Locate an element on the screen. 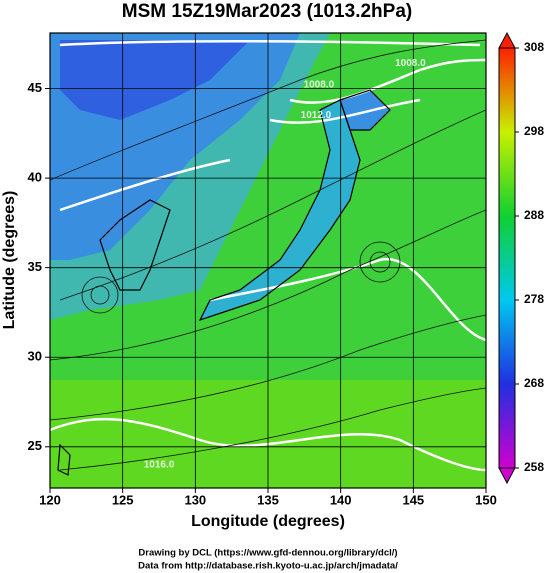 The width and height of the screenshot is (548, 573). x-tick-label: 145 is located at coordinates (413, 499).